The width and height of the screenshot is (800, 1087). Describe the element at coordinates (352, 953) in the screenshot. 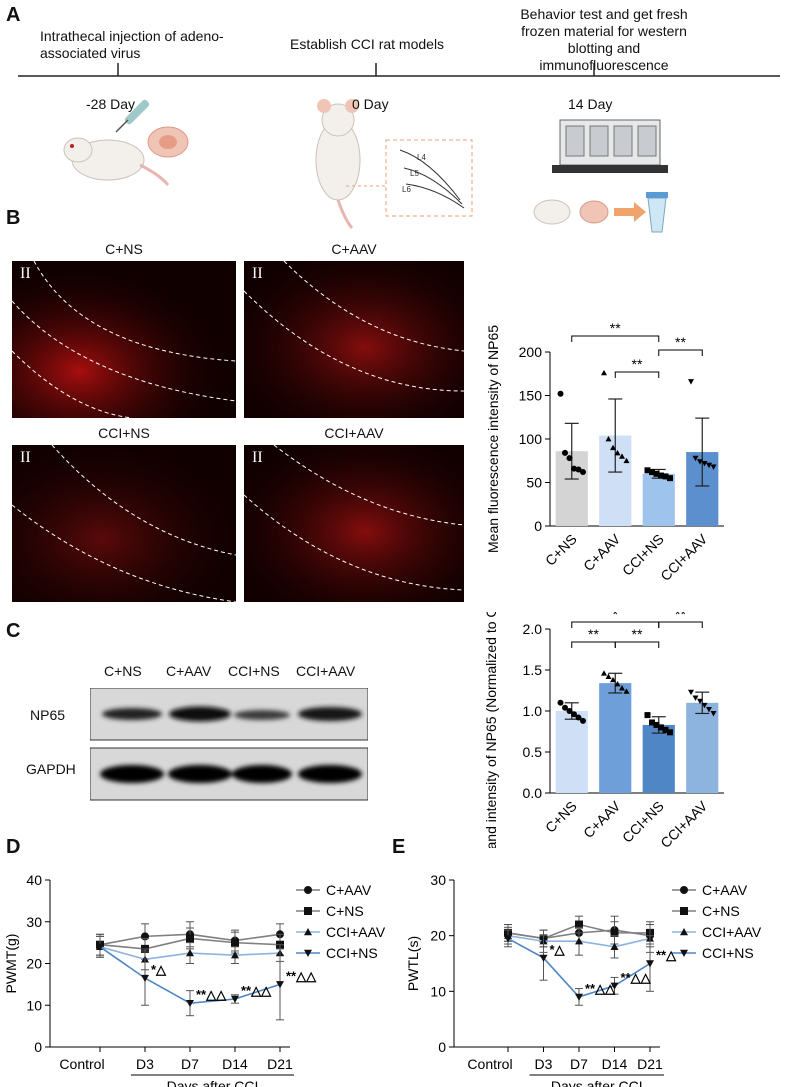

I see `legend-label: CCI+NS` at that location.